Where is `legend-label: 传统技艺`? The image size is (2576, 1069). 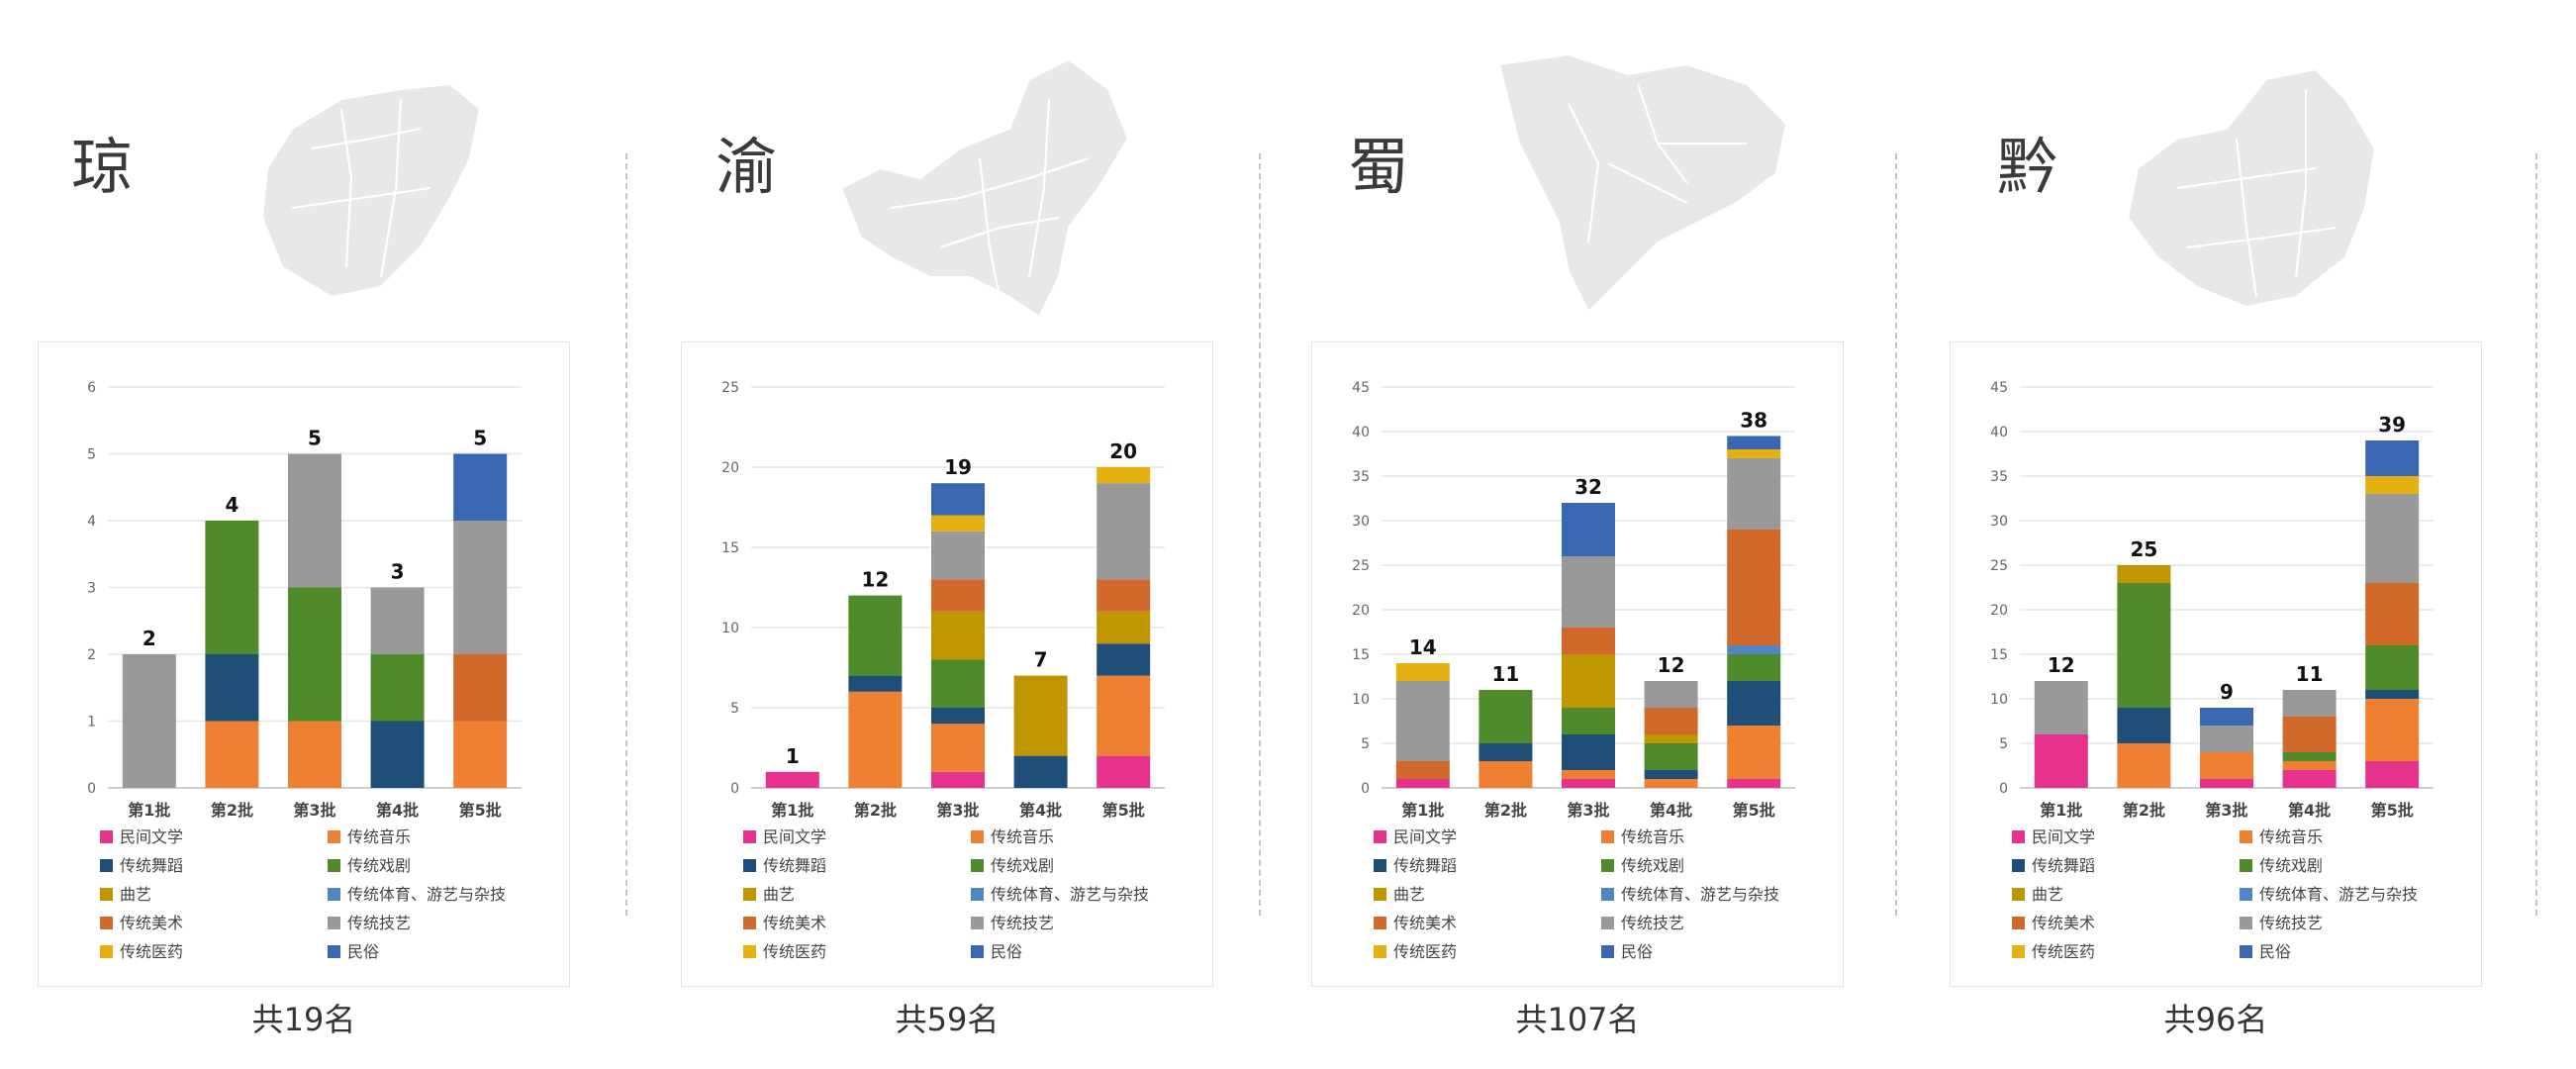 legend-label: 传统技艺 is located at coordinates (379, 923).